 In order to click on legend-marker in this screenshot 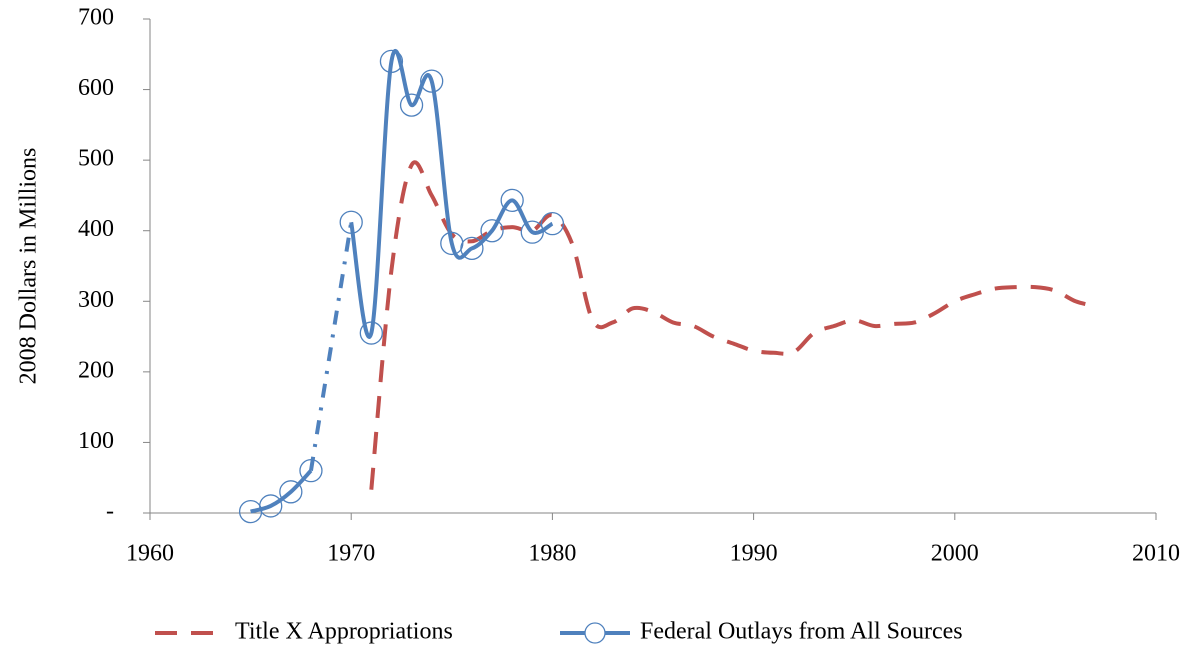, I will do `click(595, 633)`.